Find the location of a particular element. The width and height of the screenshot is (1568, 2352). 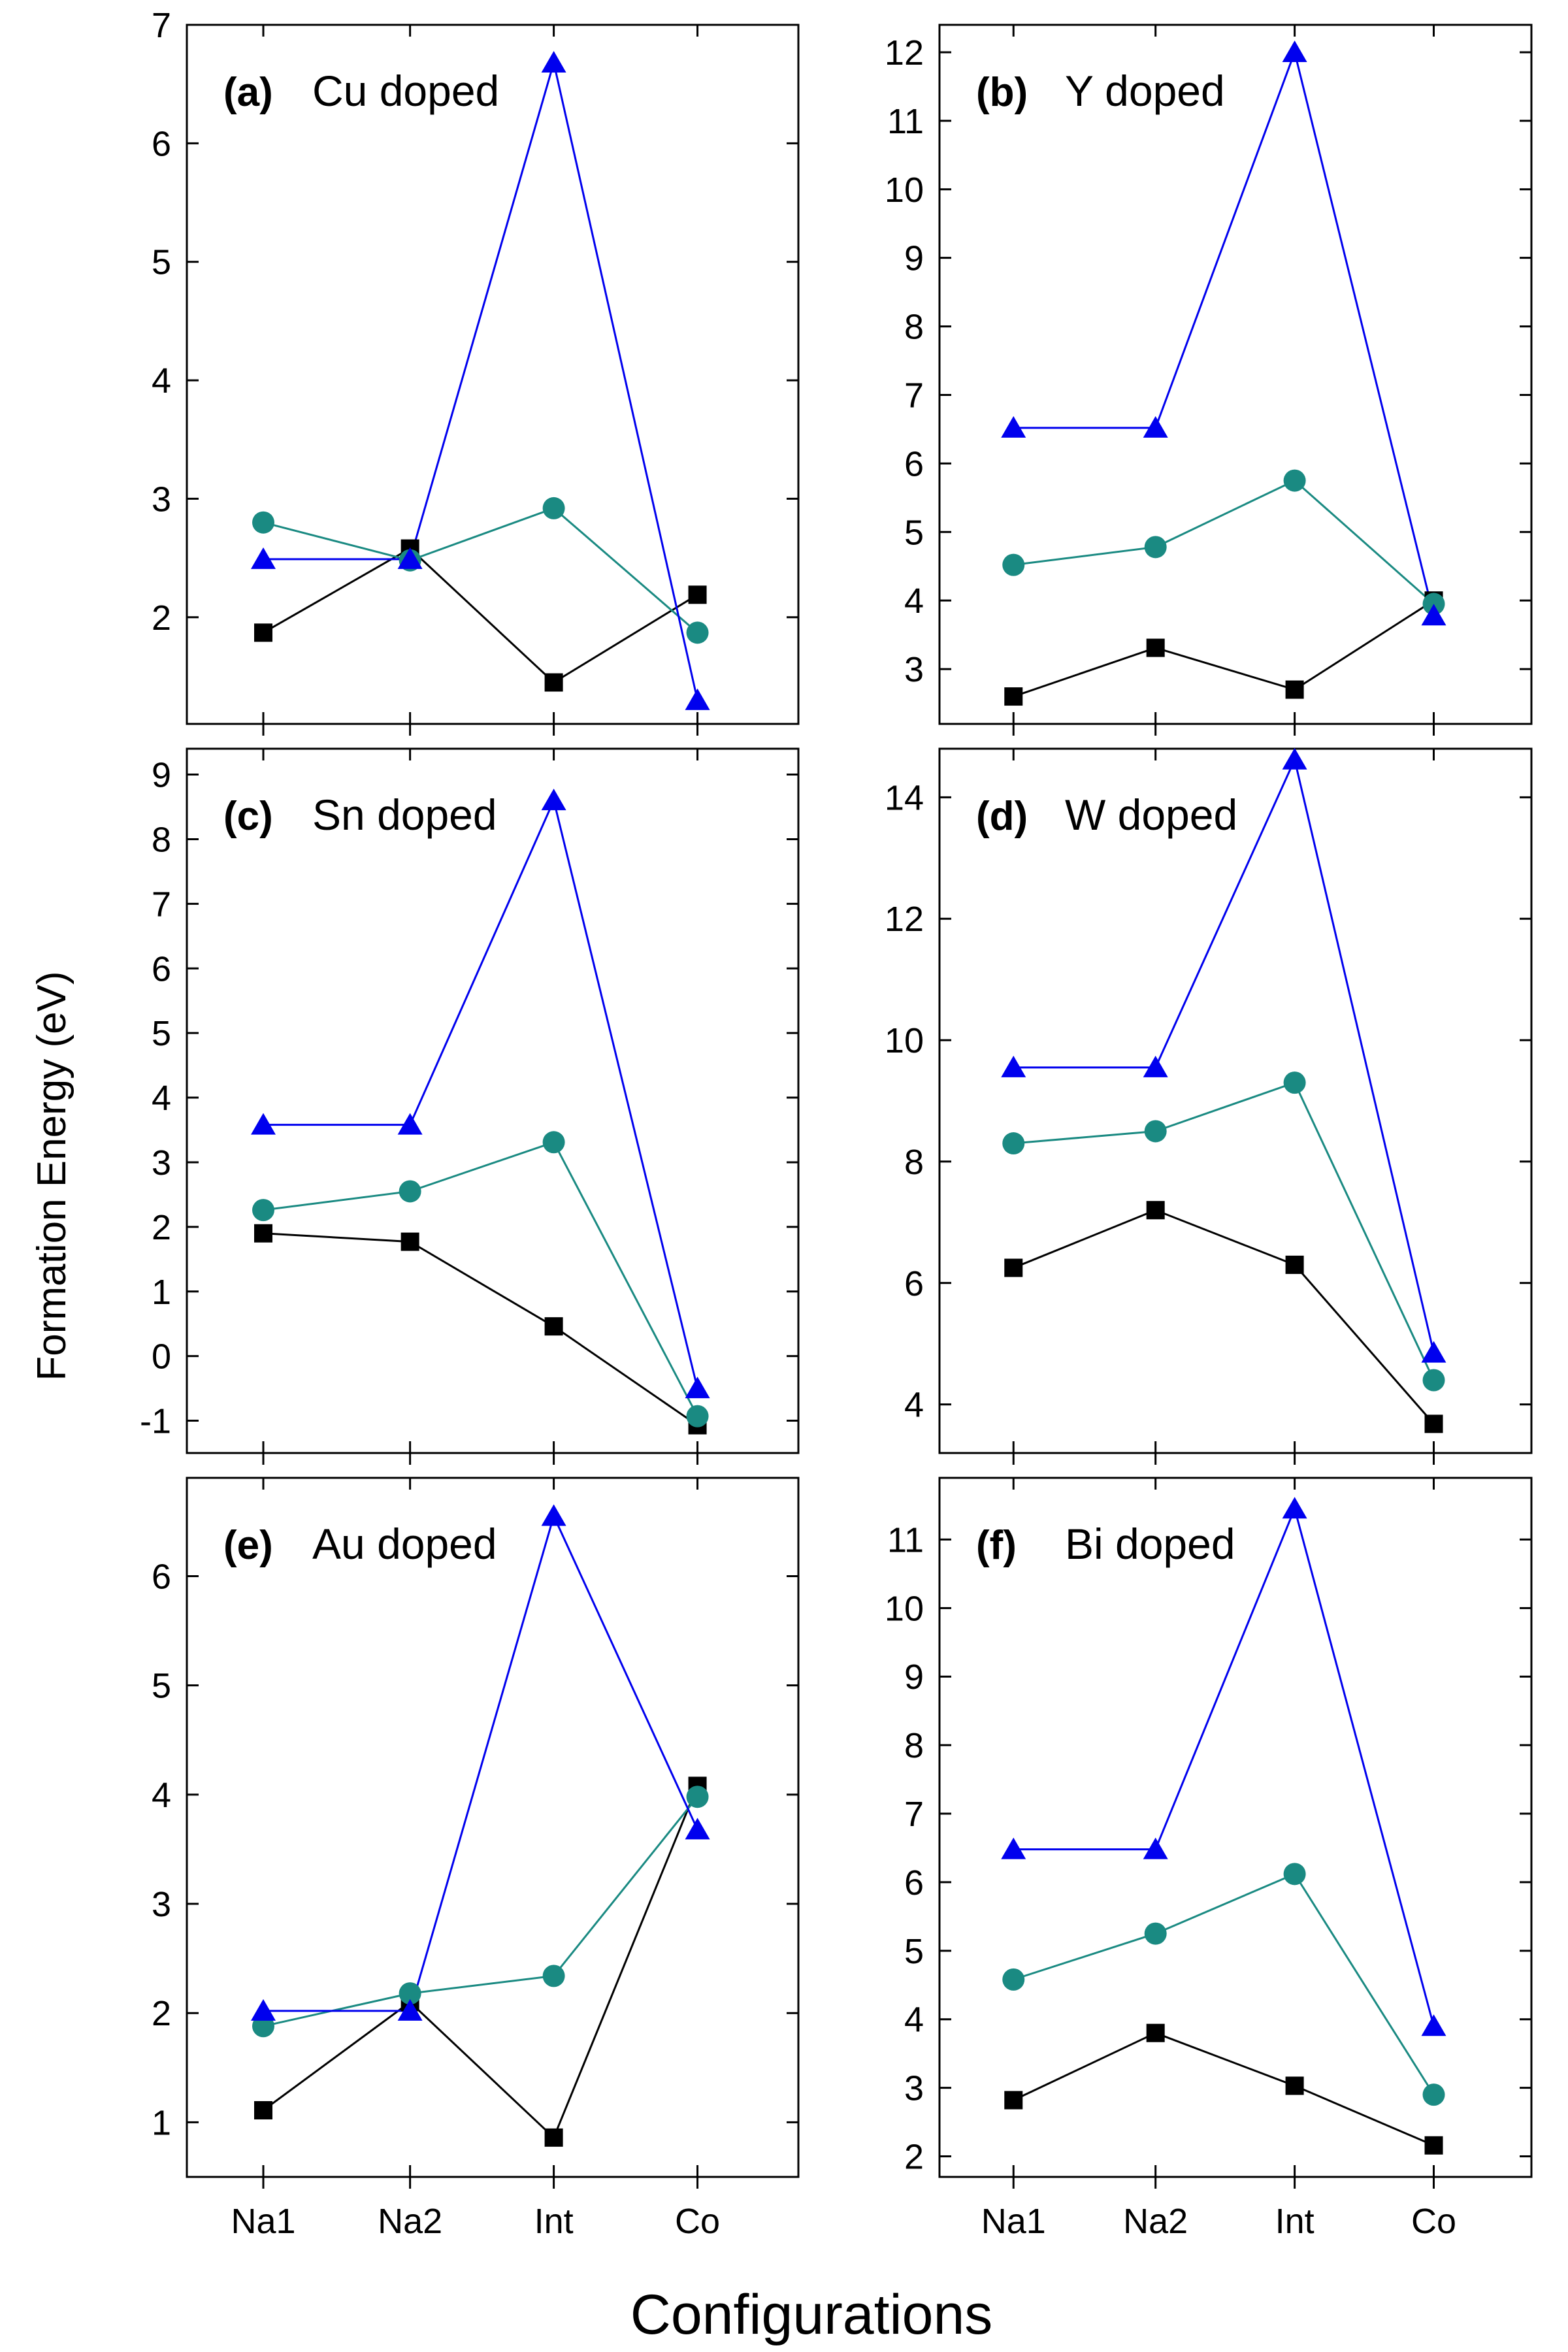

panel-d-ytick-label: 10 is located at coordinates (904, 1040).